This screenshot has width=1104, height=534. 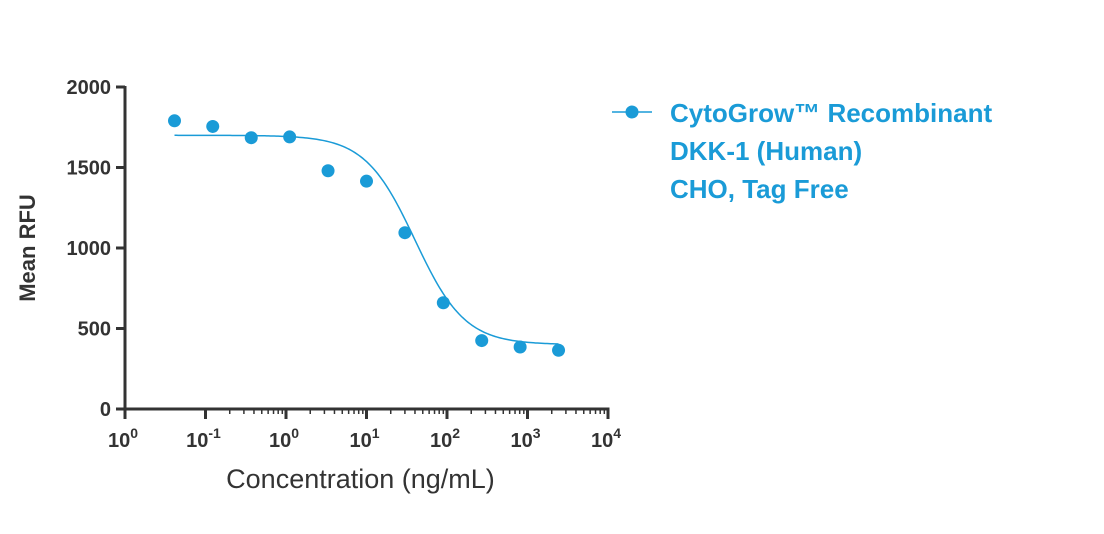 I want to click on y-tick-label: 2000, so click(x=89, y=88).